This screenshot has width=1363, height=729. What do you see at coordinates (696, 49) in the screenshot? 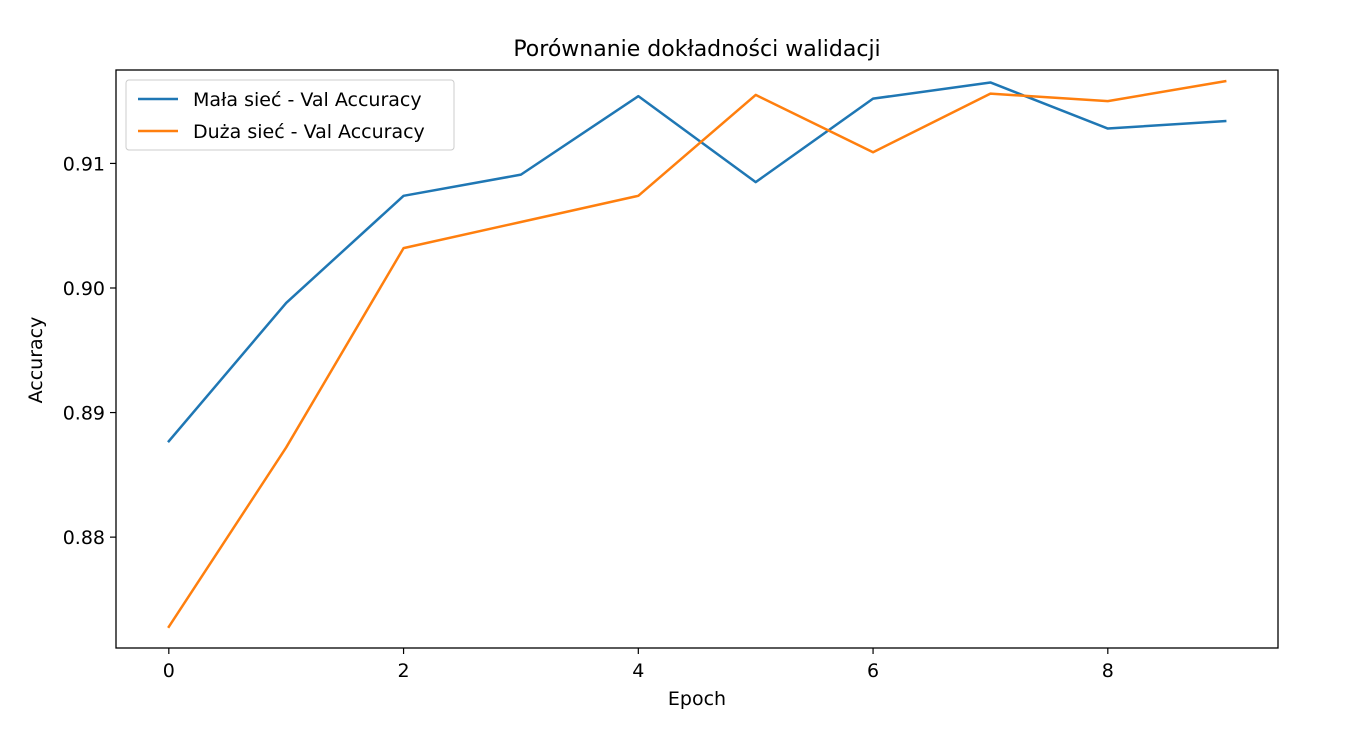
I see `chart-title: Porównanie dokładności walidacji` at bounding box center [696, 49].